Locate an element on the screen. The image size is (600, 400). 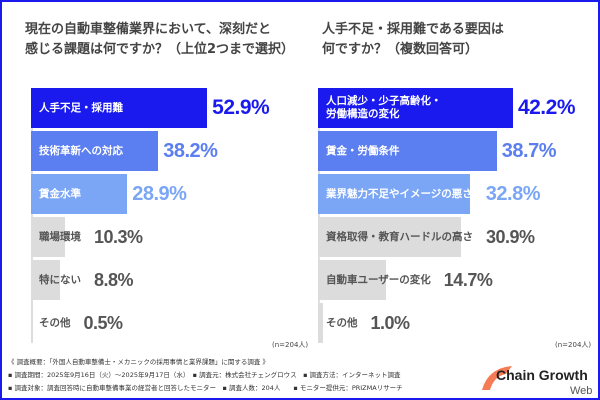
bar-label: 人口減少・少子高齢化・ 労働構造の変化 is located at coordinates (384, 107).